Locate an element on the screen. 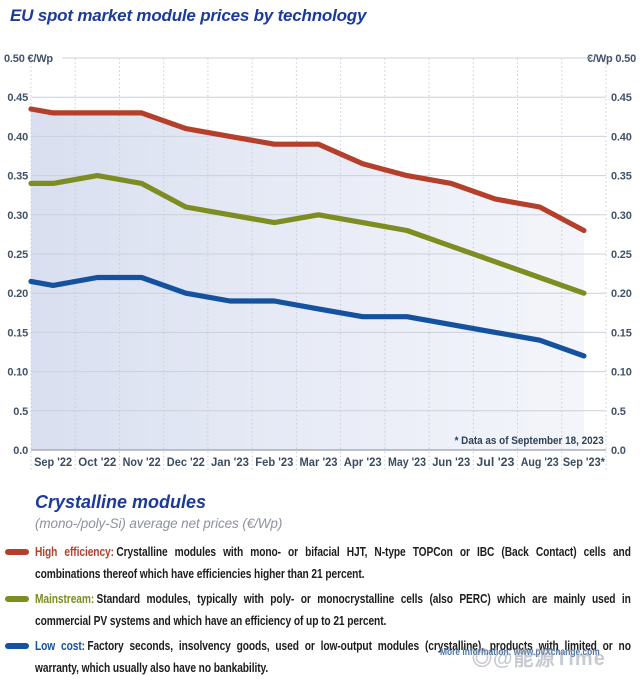 This screenshot has width=640, height=694. x-axis-tick: Aug '23 is located at coordinates (540, 463).